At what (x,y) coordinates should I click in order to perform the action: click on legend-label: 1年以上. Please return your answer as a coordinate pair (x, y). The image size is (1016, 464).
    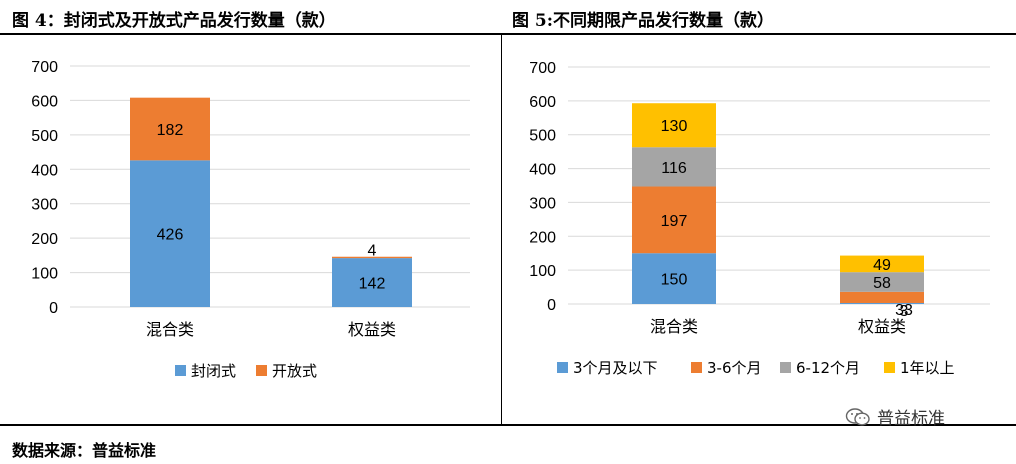
    Looking at the image, I should click on (927, 368).